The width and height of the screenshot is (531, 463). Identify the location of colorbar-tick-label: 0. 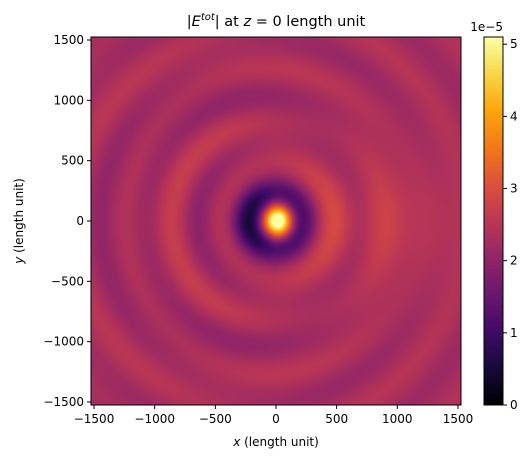
(514, 405).